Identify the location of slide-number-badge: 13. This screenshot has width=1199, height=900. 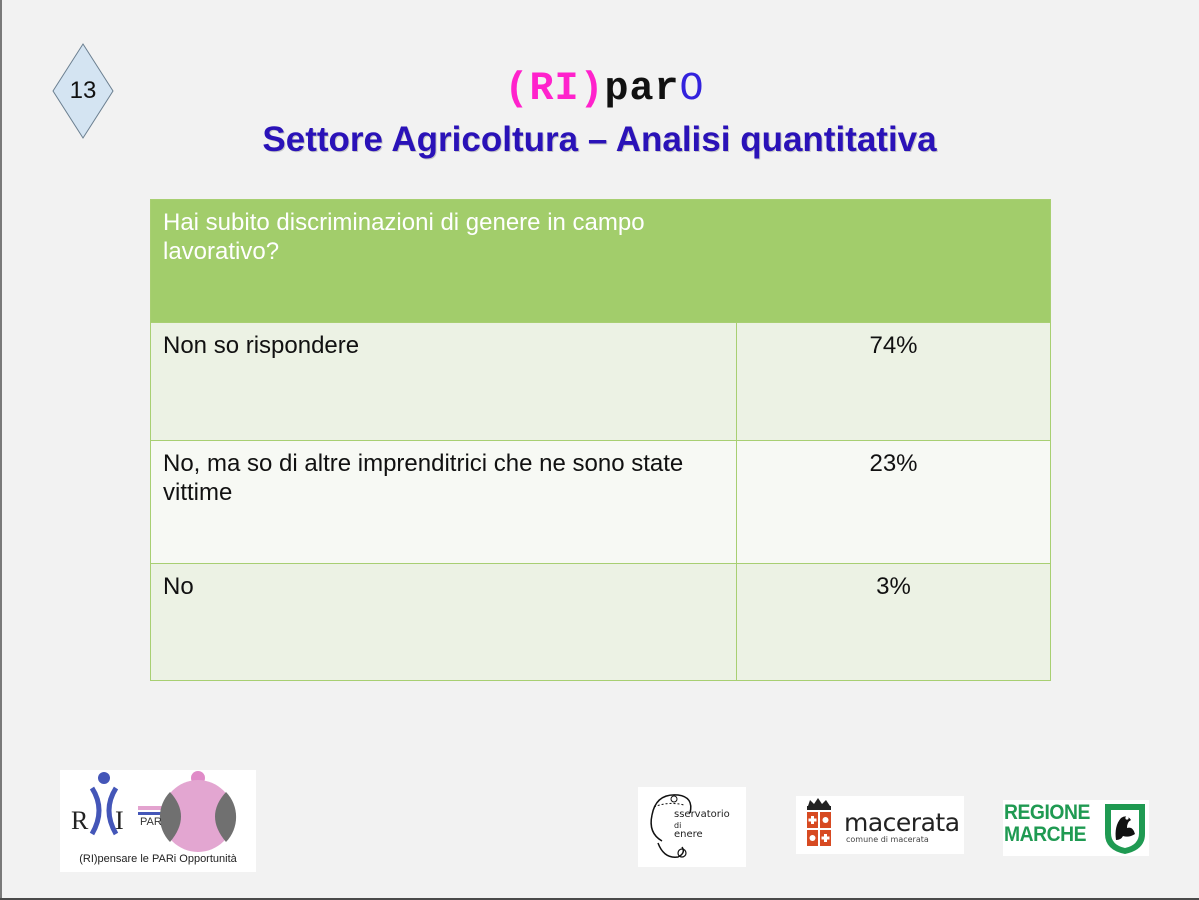
(83, 91).